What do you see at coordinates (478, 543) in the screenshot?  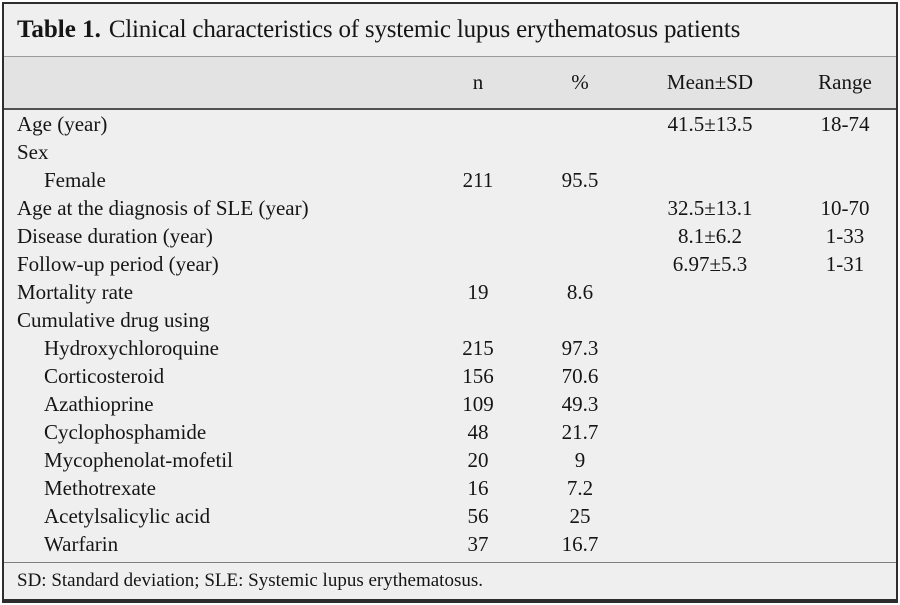 I see `cell-n: 37` at bounding box center [478, 543].